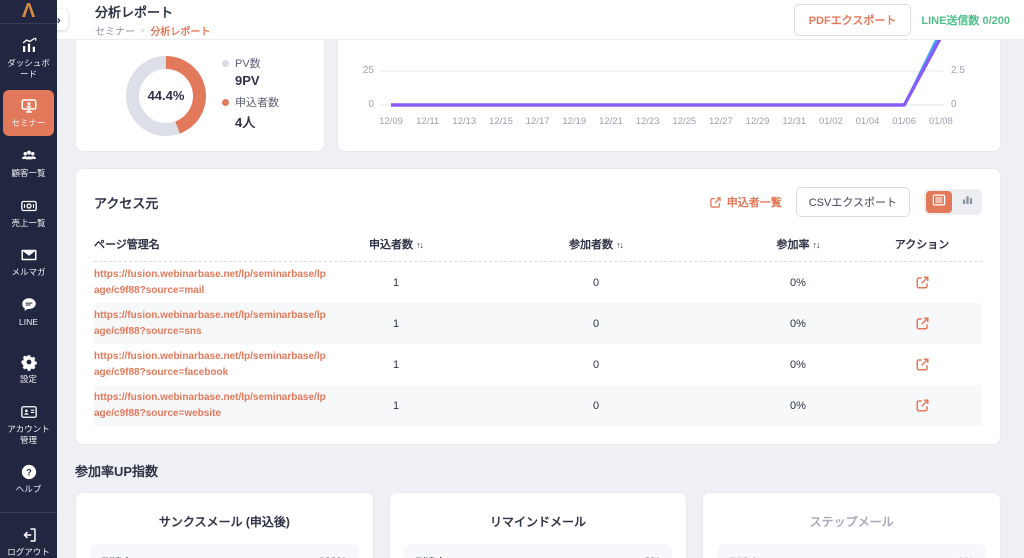 The width and height of the screenshot is (1024, 558). What do you see at coordinates (757, 121) in the screenshot?
I see `x-tick: 12/29` at bounding box center [757, 121].